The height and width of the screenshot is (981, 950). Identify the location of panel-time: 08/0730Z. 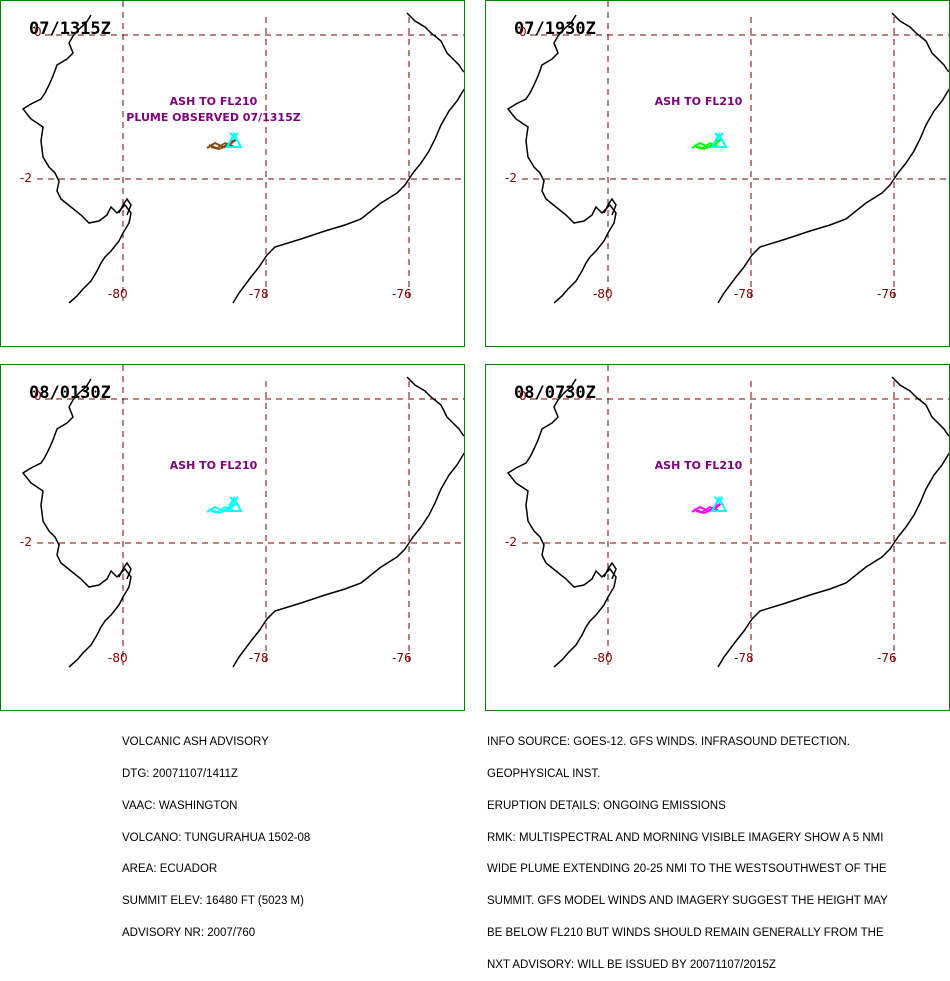
(555, 393).